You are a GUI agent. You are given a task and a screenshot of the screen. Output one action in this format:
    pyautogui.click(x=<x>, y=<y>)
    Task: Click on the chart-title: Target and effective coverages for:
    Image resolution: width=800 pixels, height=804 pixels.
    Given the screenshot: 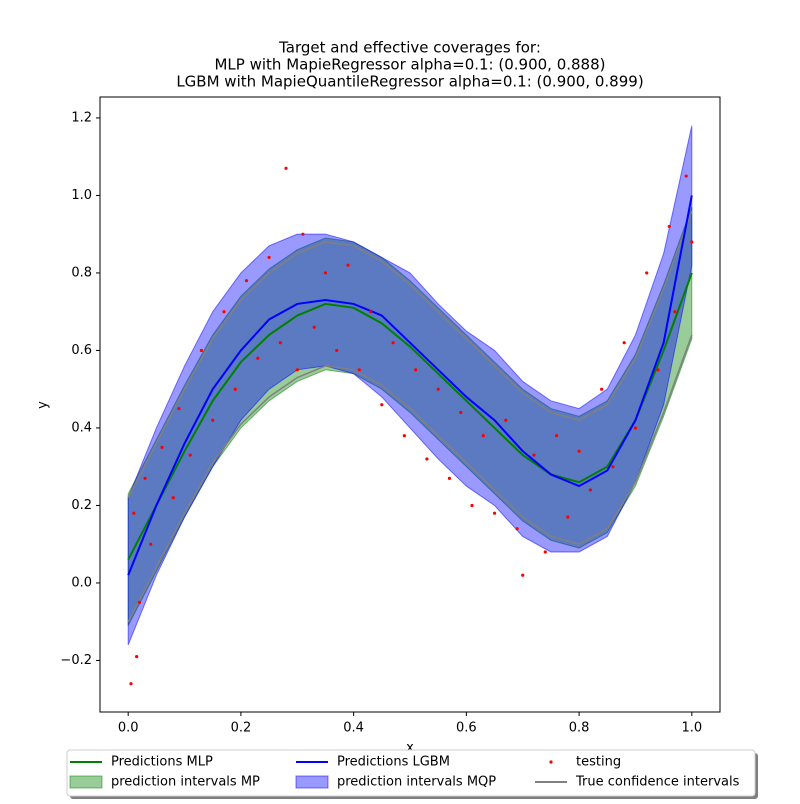 What is the action you would take?
    pyautogui.click(x=409, y=48)
    